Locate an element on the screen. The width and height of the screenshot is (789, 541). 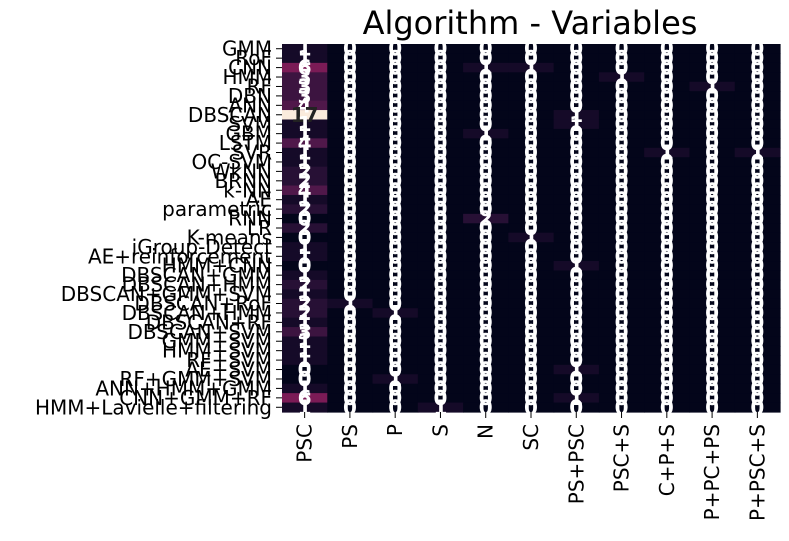
column-label: C+P+S is located at coordinates (667, 460).